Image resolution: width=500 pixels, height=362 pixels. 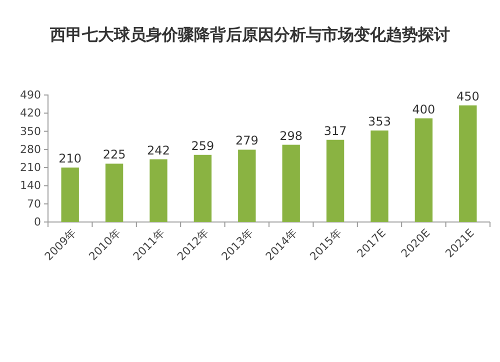 I want to click on data-label: 242, so click(x=158, y=150).